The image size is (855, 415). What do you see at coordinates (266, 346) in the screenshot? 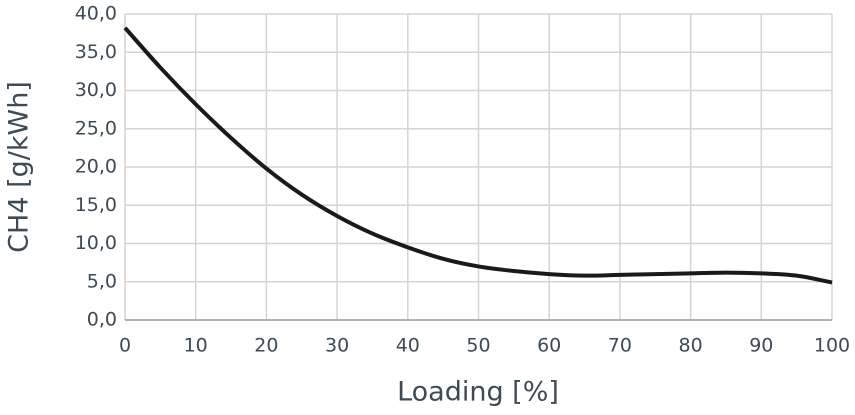
I see `x-tick-label: 20` at bounding box center [266, 346].